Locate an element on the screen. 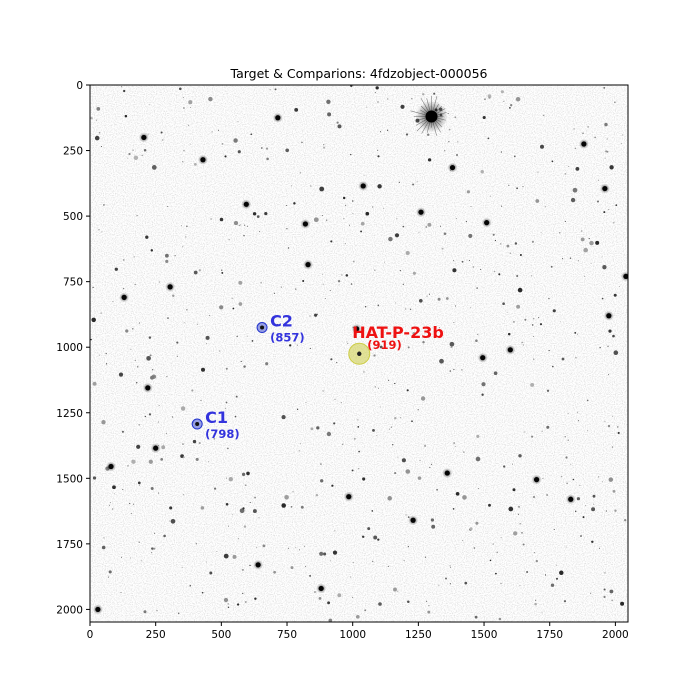  y-axis: 0 250 500 750 1000 1250 1500 1750 2000 is located at coordinates (73, 348).